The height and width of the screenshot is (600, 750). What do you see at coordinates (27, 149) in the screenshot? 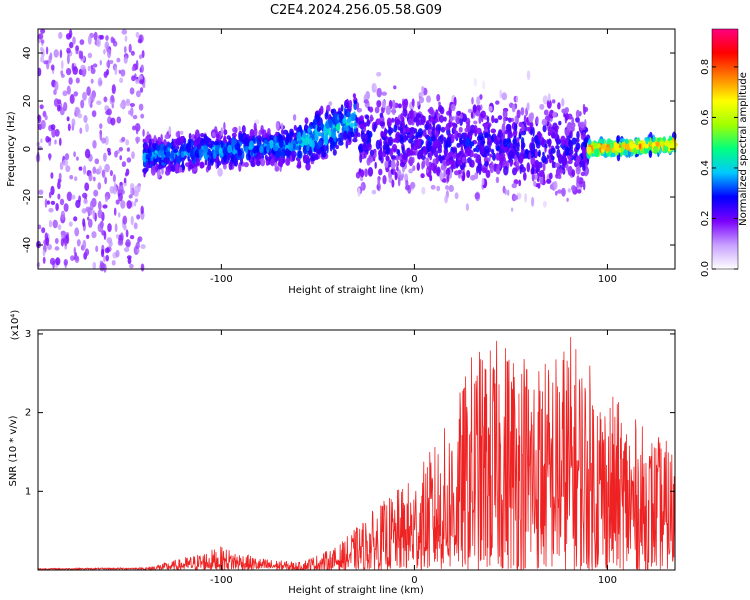
I see `y-tick-label: 0` at bounding box center [27, 149].